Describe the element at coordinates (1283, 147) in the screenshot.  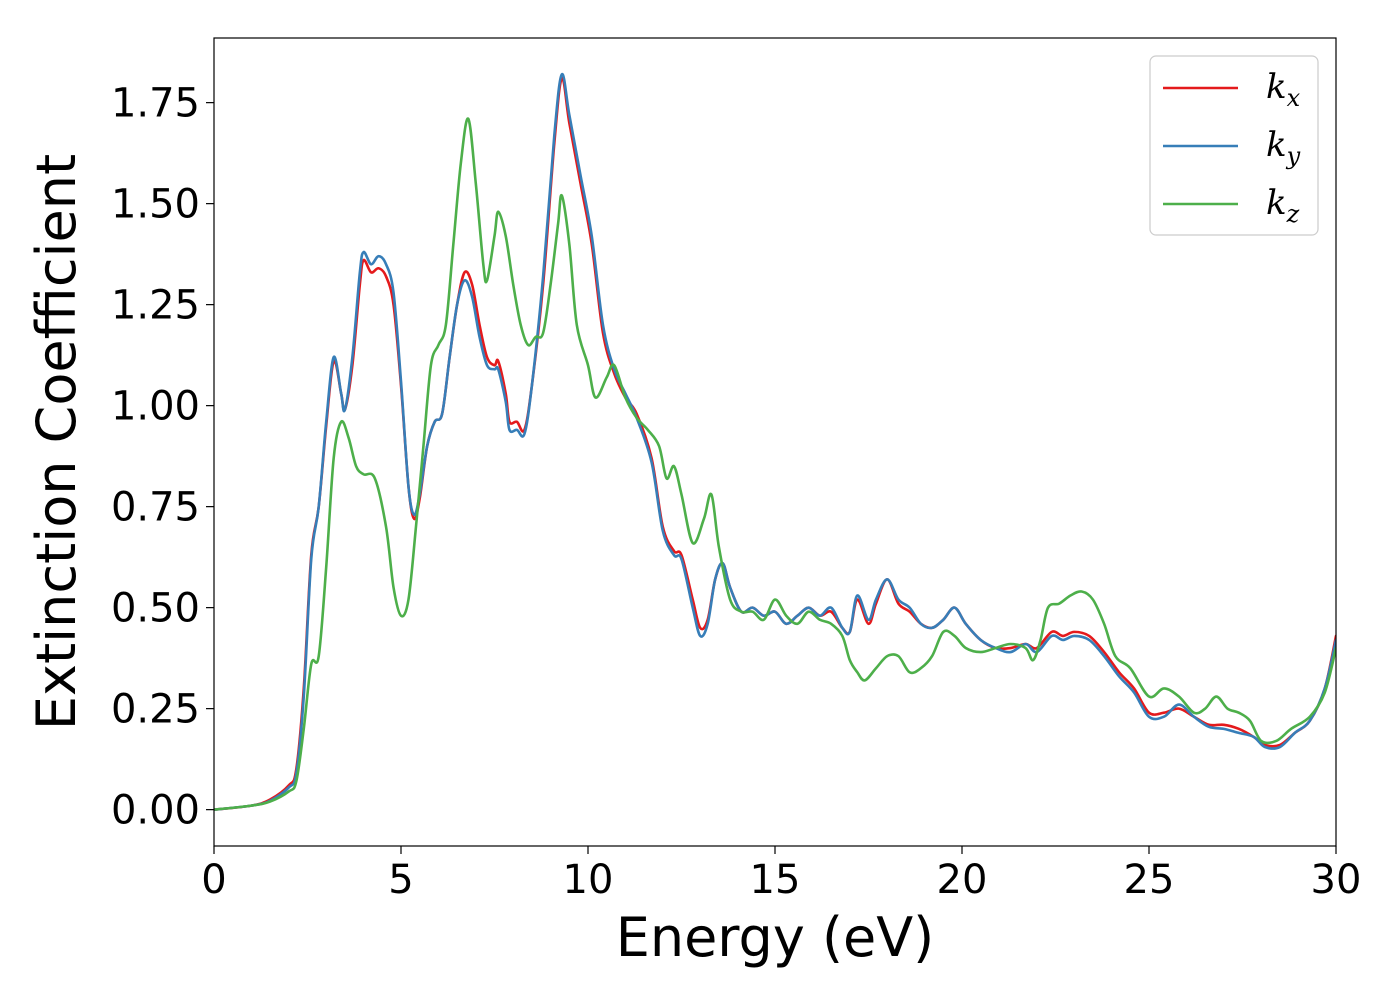
I see `legend-label-y: ky` at that location.